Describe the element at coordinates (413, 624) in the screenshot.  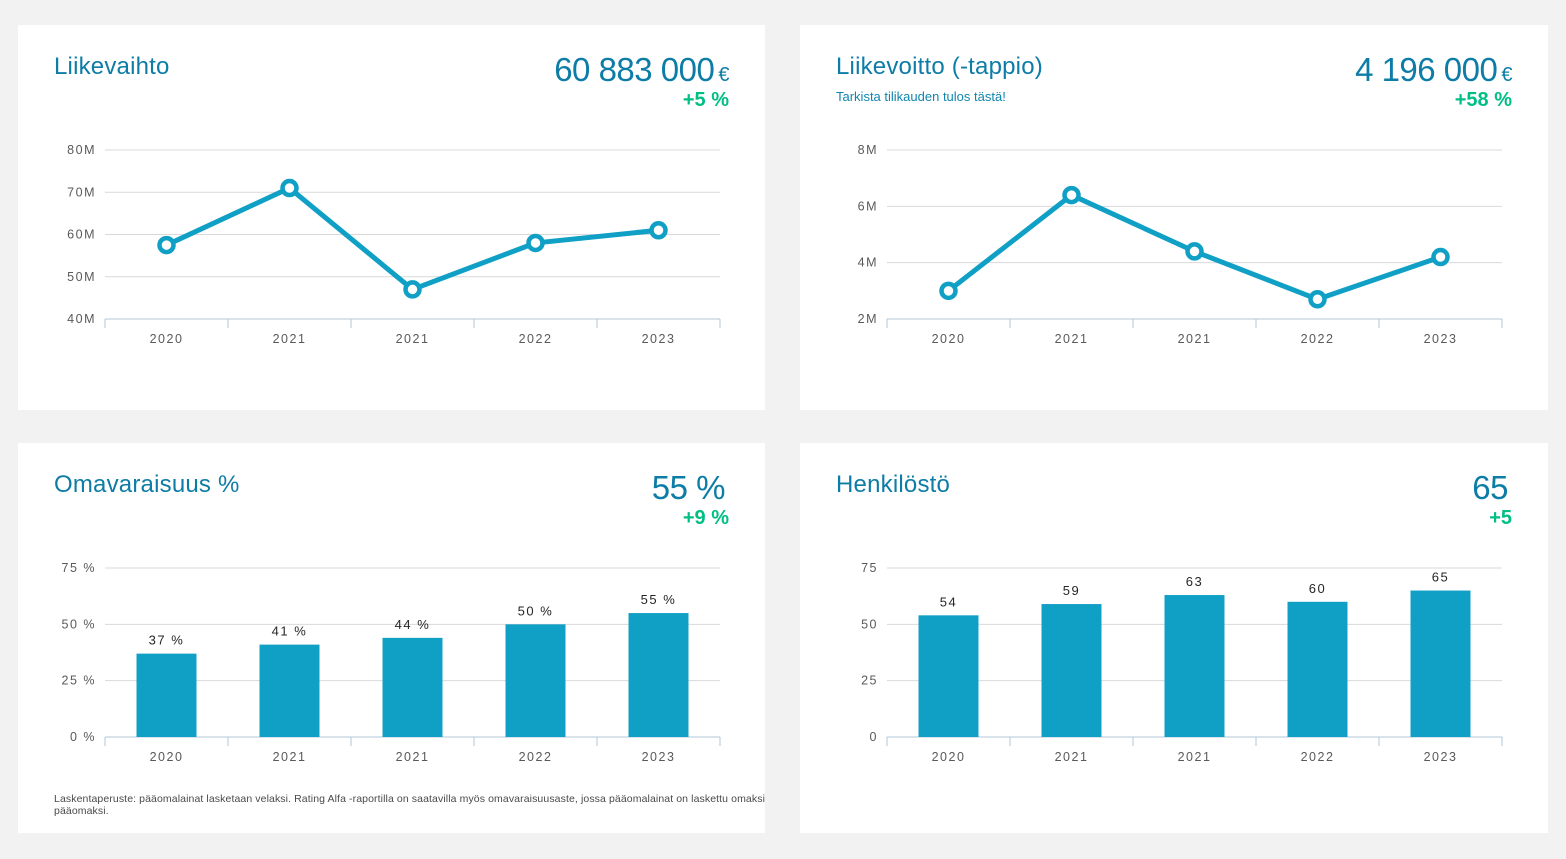
I see `bar-value-label: 44 %` at that location.